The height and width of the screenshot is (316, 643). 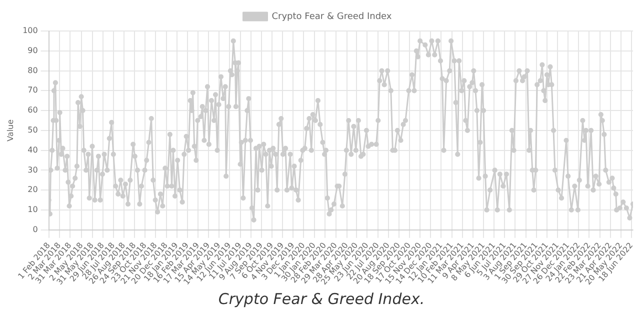 What do you see at coordinates (33, 110) in the screenshot?
I see `y-tick-label: 60` at bounding box center [33, 110].